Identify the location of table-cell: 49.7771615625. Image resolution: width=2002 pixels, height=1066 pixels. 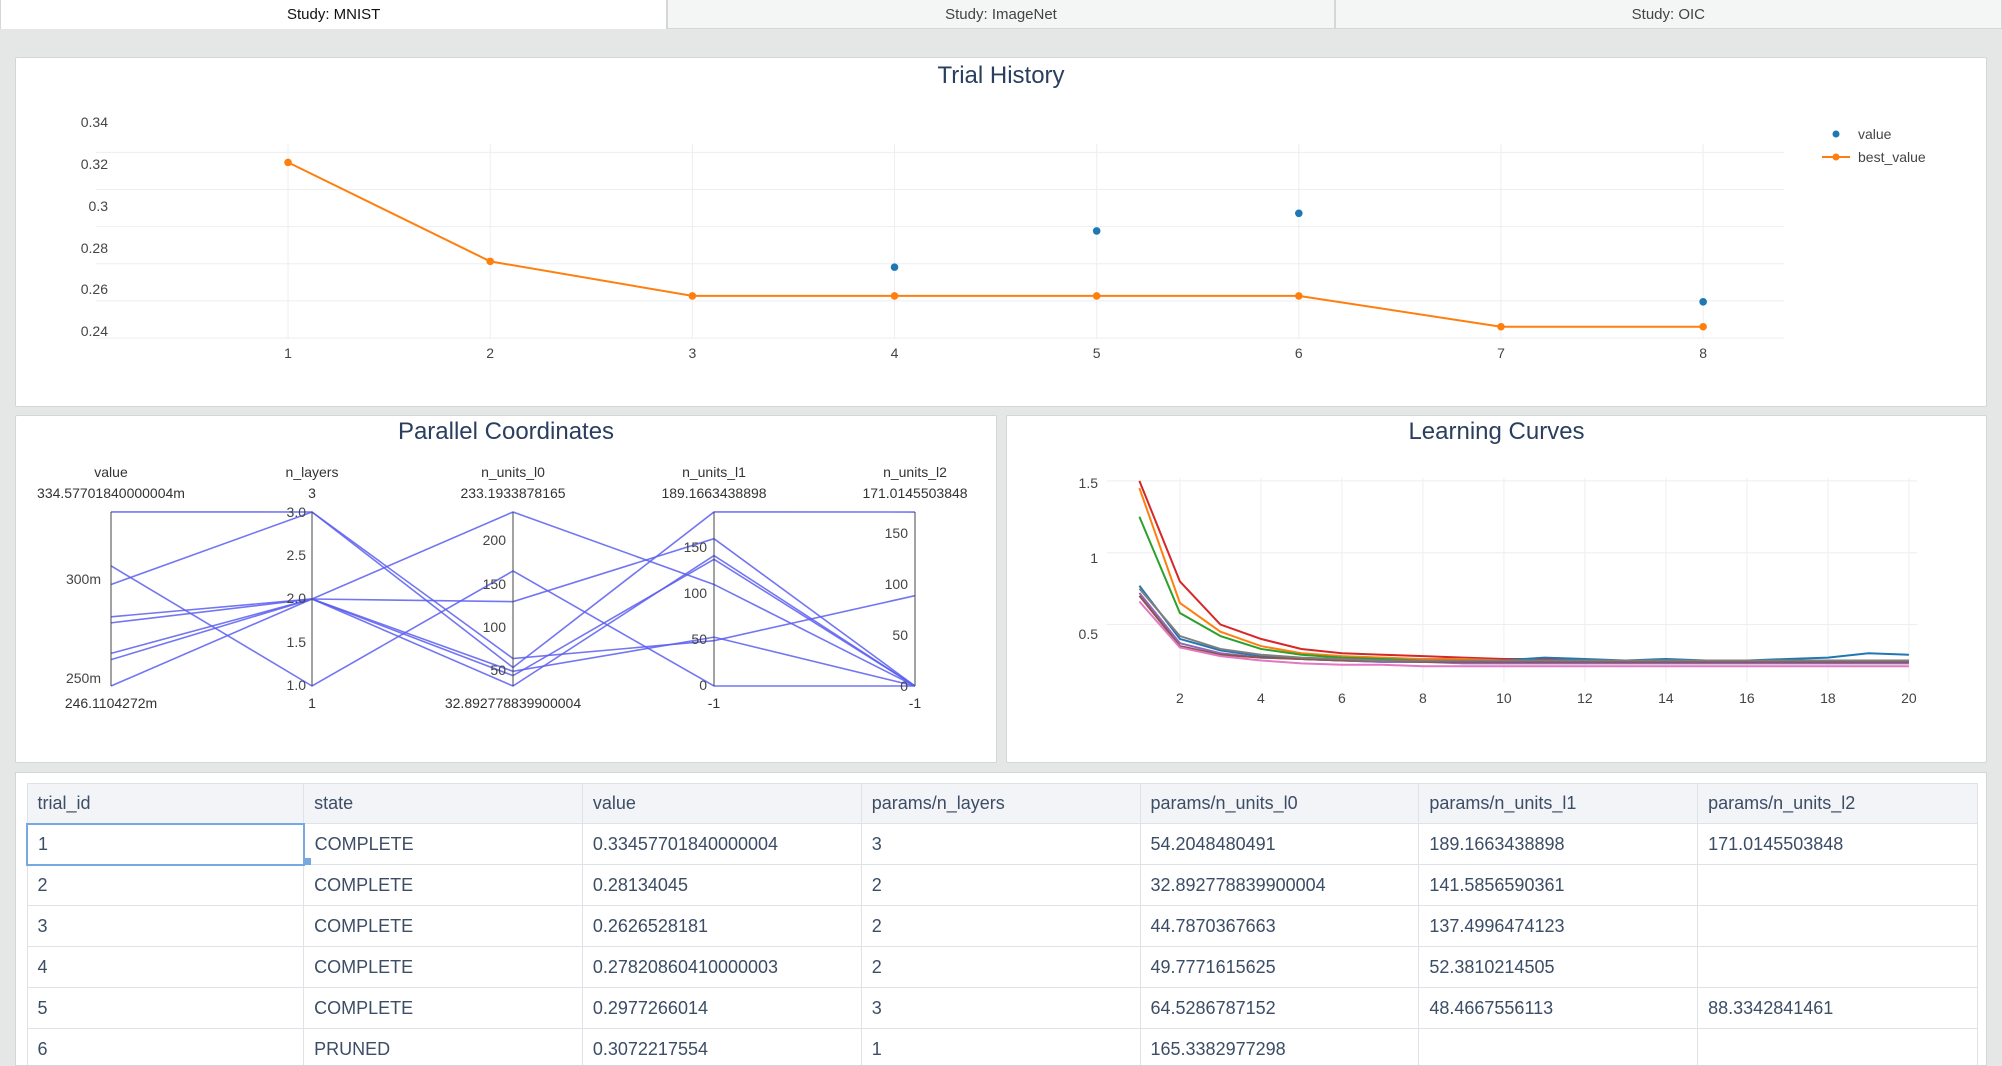
(1279, 967).